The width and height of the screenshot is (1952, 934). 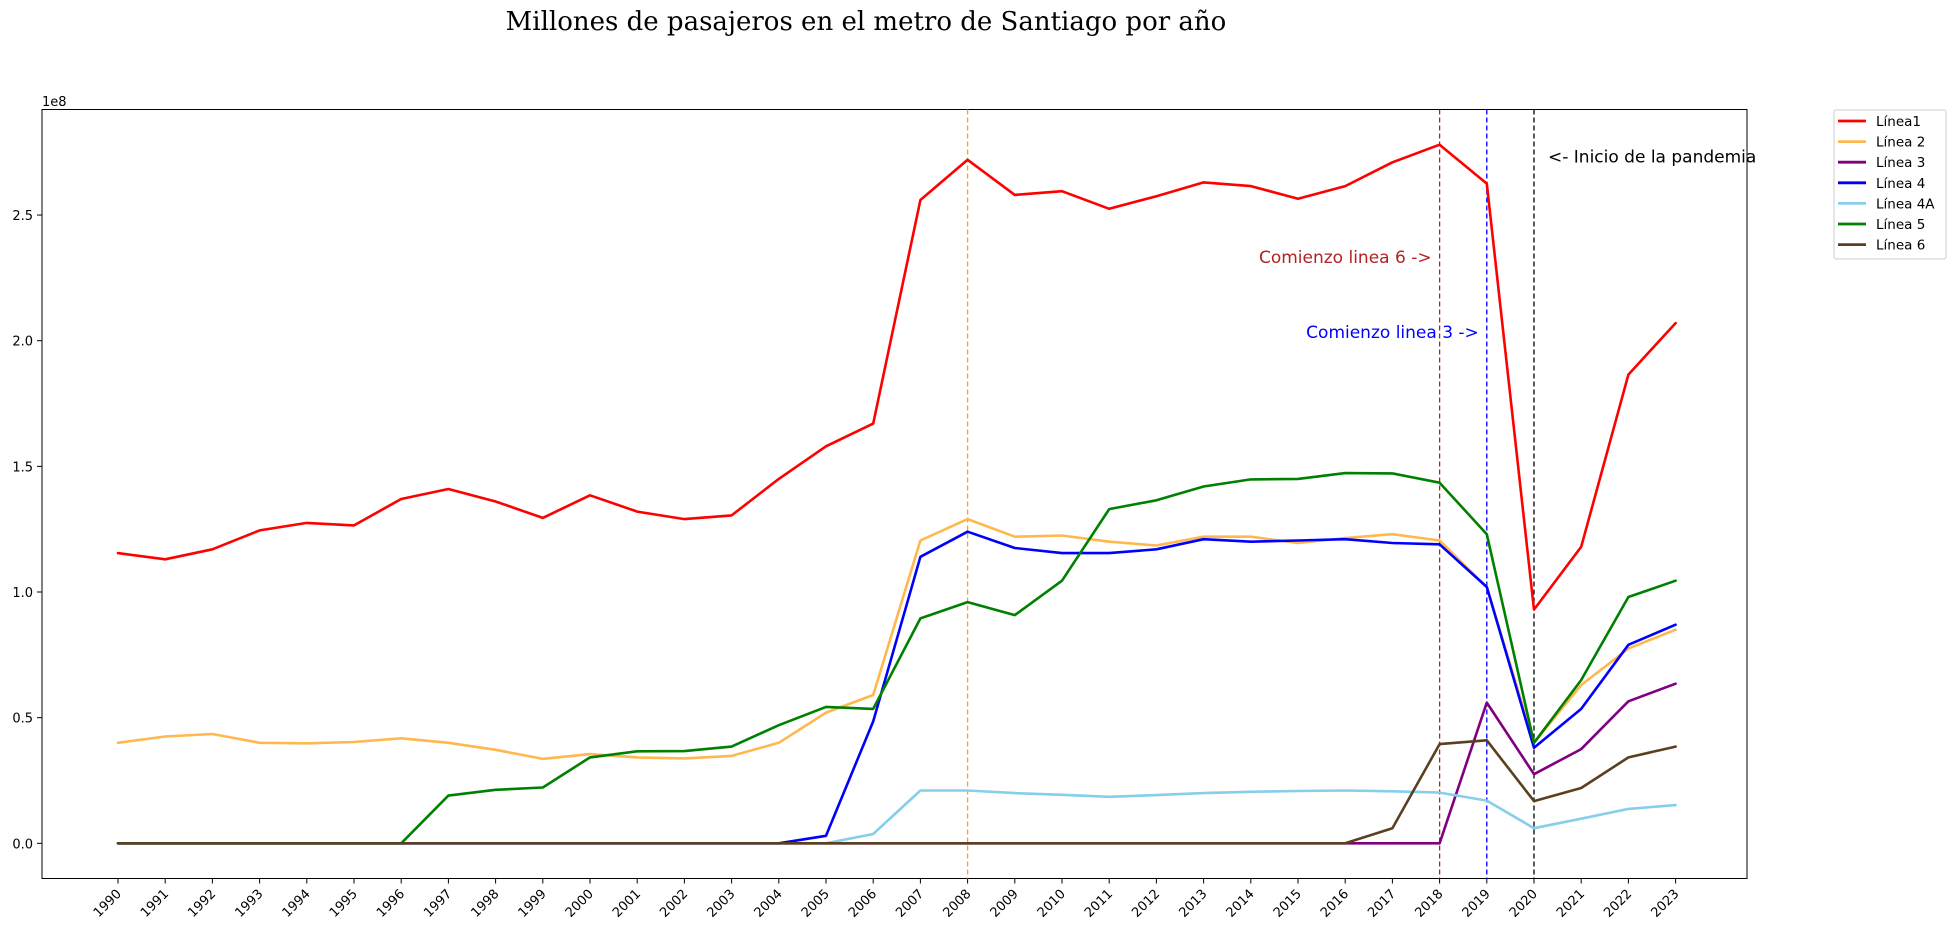 What do you see at coordinates (1146, 904) in the screenshot?
I see `x-tick-label: 2012` at bounding box center [1146, 904].